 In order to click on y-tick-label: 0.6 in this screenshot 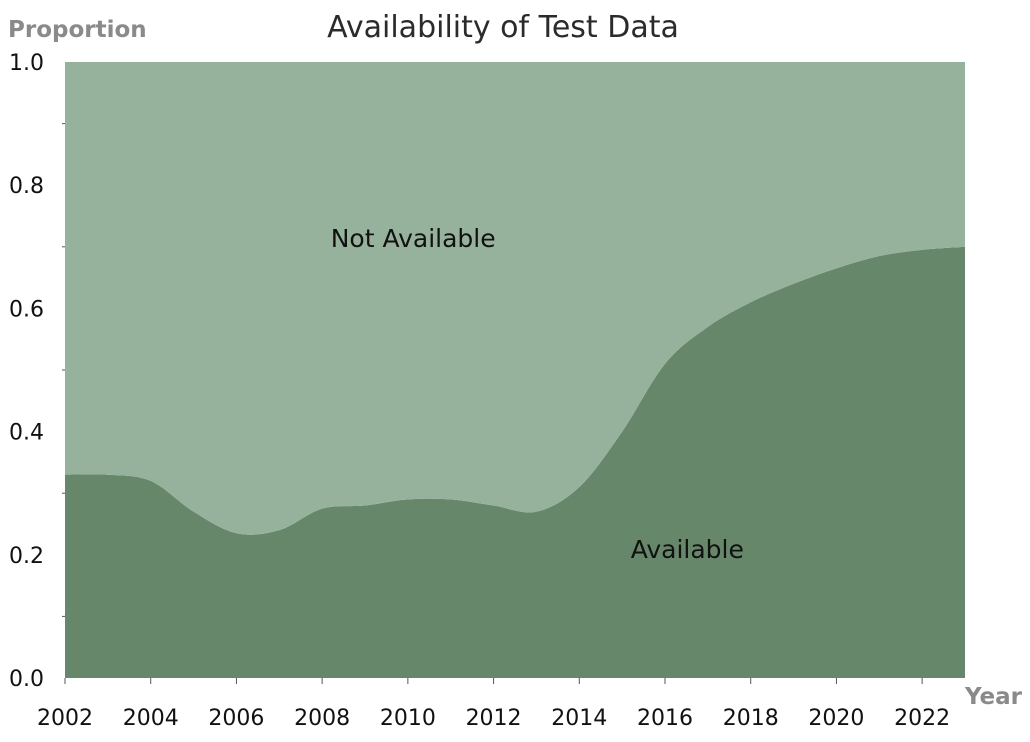, I will do `click(26, 309)`.